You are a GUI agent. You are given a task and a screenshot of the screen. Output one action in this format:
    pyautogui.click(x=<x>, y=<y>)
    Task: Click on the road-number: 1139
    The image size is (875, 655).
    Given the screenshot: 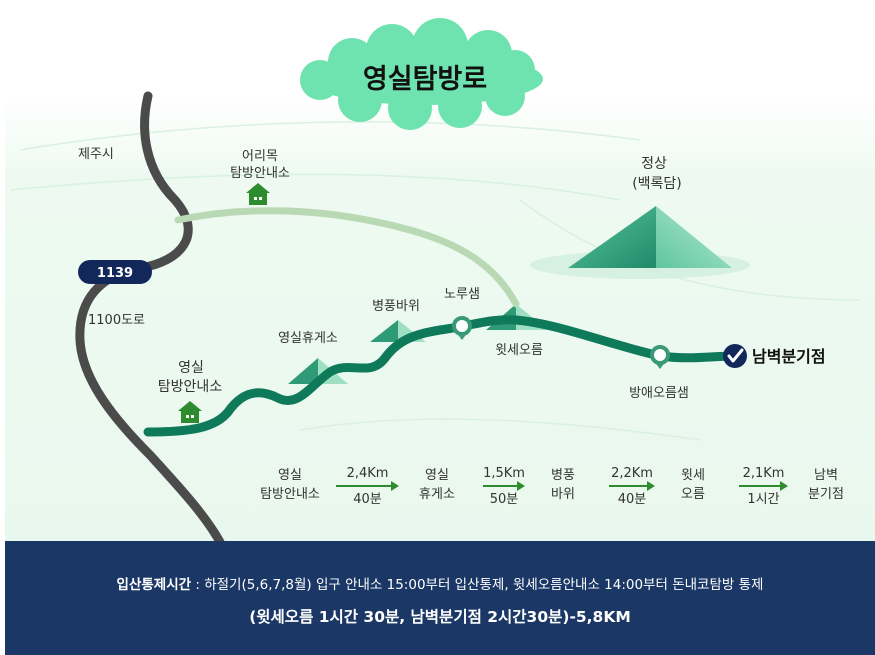 What is the action you would take?
    pyautogui.click(x=115, y=273)
    